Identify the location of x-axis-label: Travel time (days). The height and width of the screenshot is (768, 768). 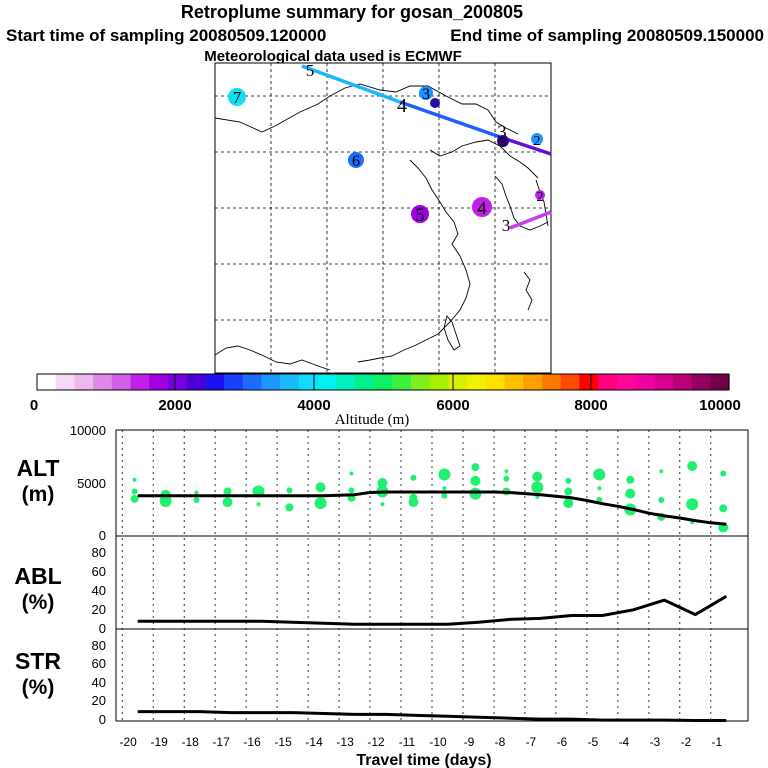
(423, 760).